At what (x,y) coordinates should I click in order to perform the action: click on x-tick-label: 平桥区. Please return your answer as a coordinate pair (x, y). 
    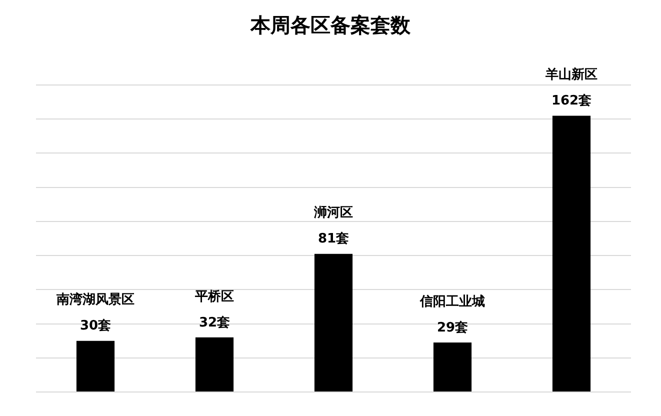
    Looking at the image, I should click on (214, 296).